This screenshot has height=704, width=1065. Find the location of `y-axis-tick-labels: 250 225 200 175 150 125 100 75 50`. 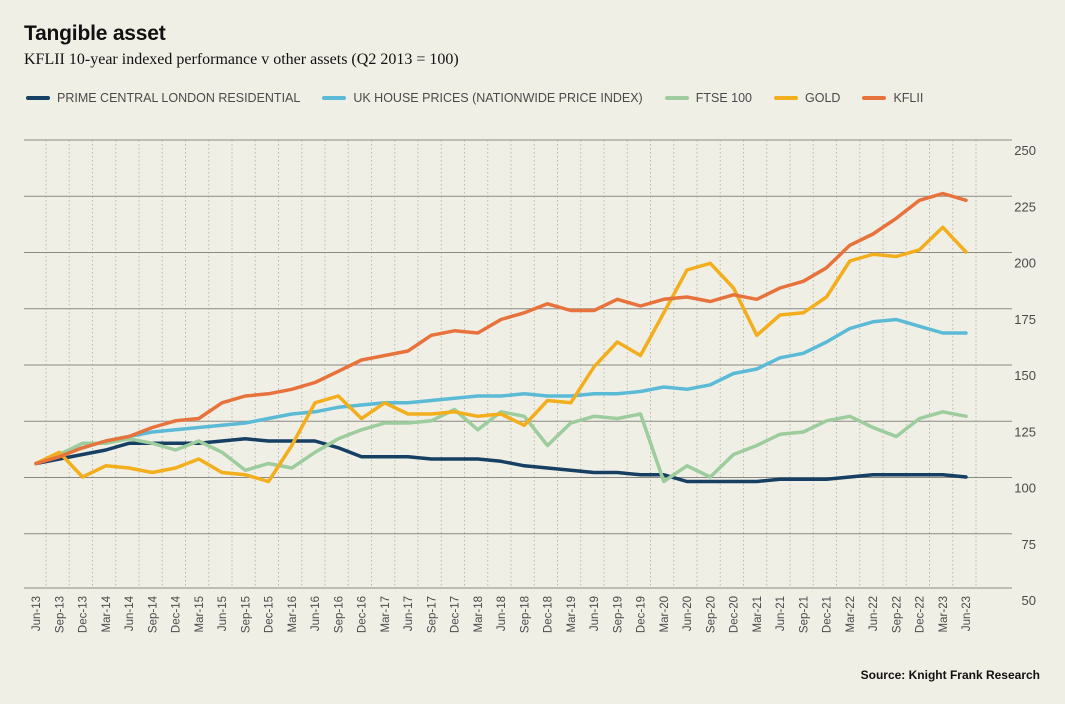

y-axis-tick-labels: 250 225 200 175 150 125 100 75 50 is located at coordinates (1025, 375).